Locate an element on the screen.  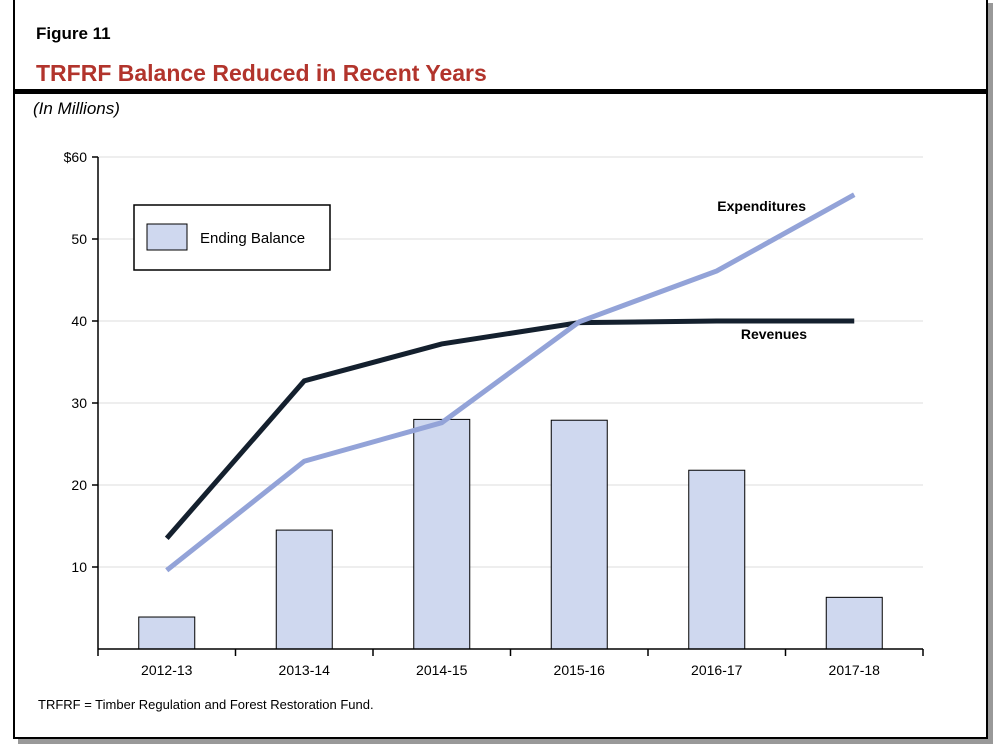
y-tick-label: $60 is located at coordinates (76, 157).